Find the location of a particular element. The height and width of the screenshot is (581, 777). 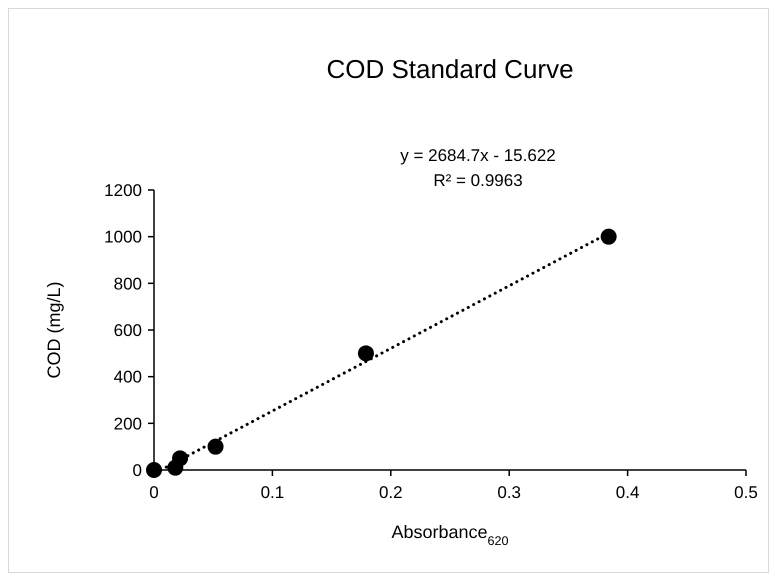

x-tick-label: 0.4 is located at coordinates (628, 492).